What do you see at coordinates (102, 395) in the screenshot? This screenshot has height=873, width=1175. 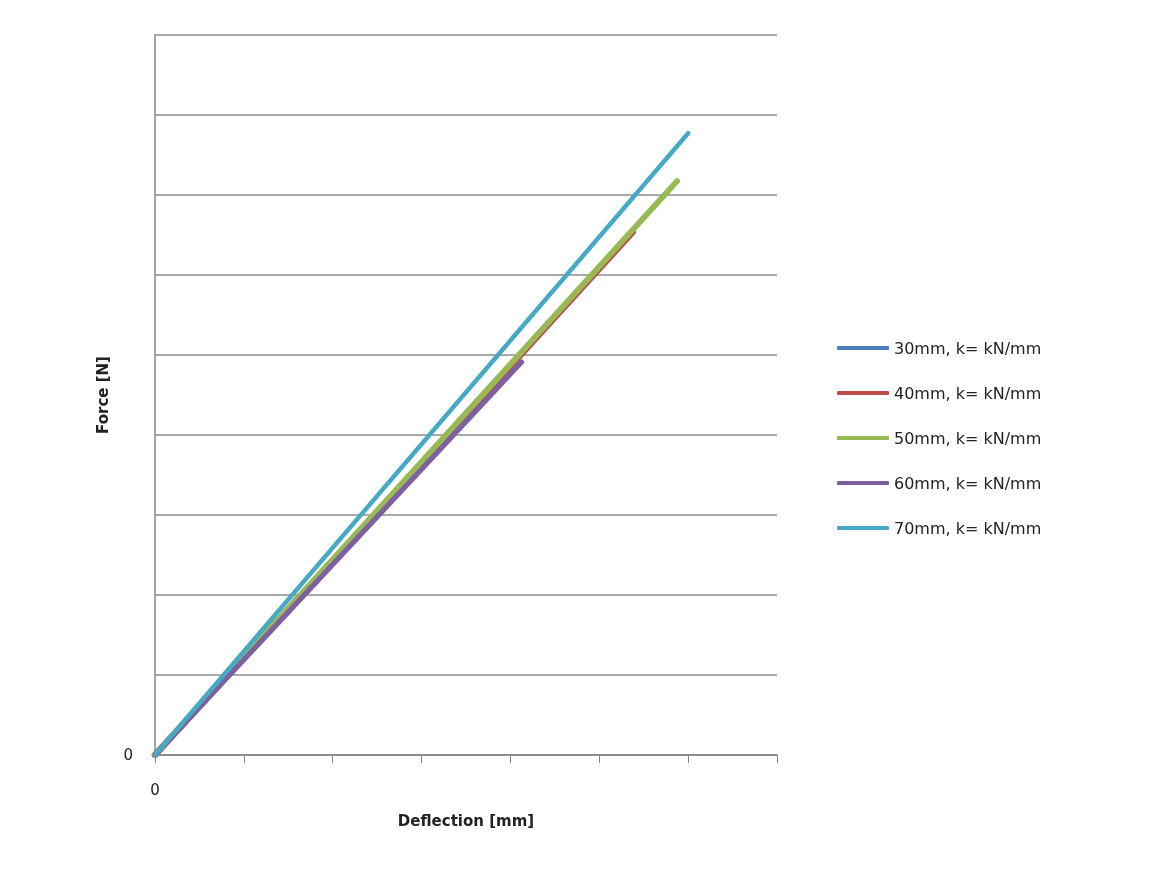 I see `y-axis-title: Force [N]` at bounding box center [102, 395].